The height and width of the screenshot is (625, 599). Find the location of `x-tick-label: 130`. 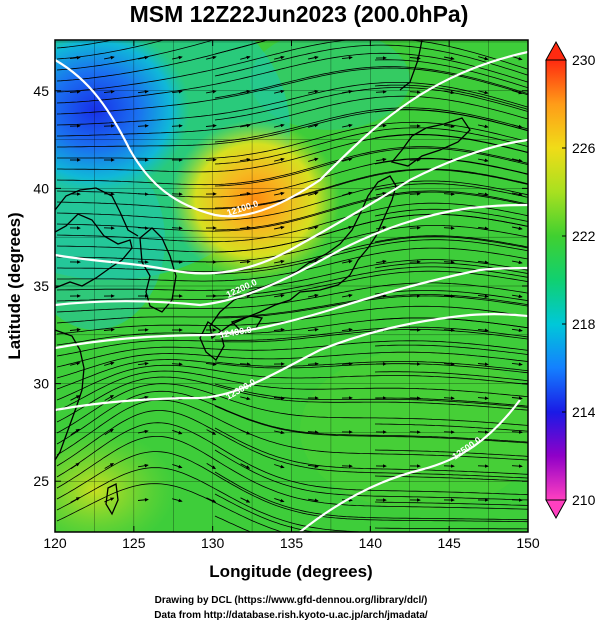

x-tick-label: 130 is located at coordinates (213, 543).